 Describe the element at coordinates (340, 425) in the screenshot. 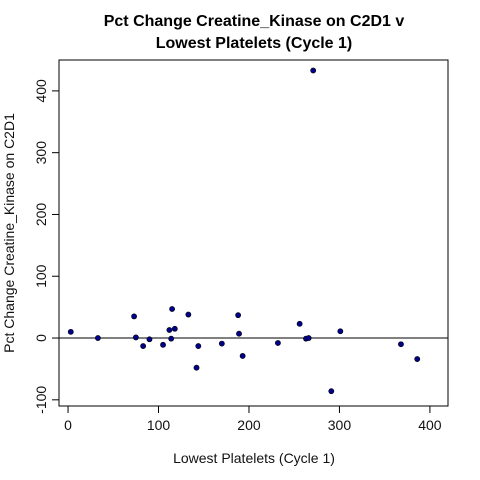

I see `x-tick-label: 300` at that location.